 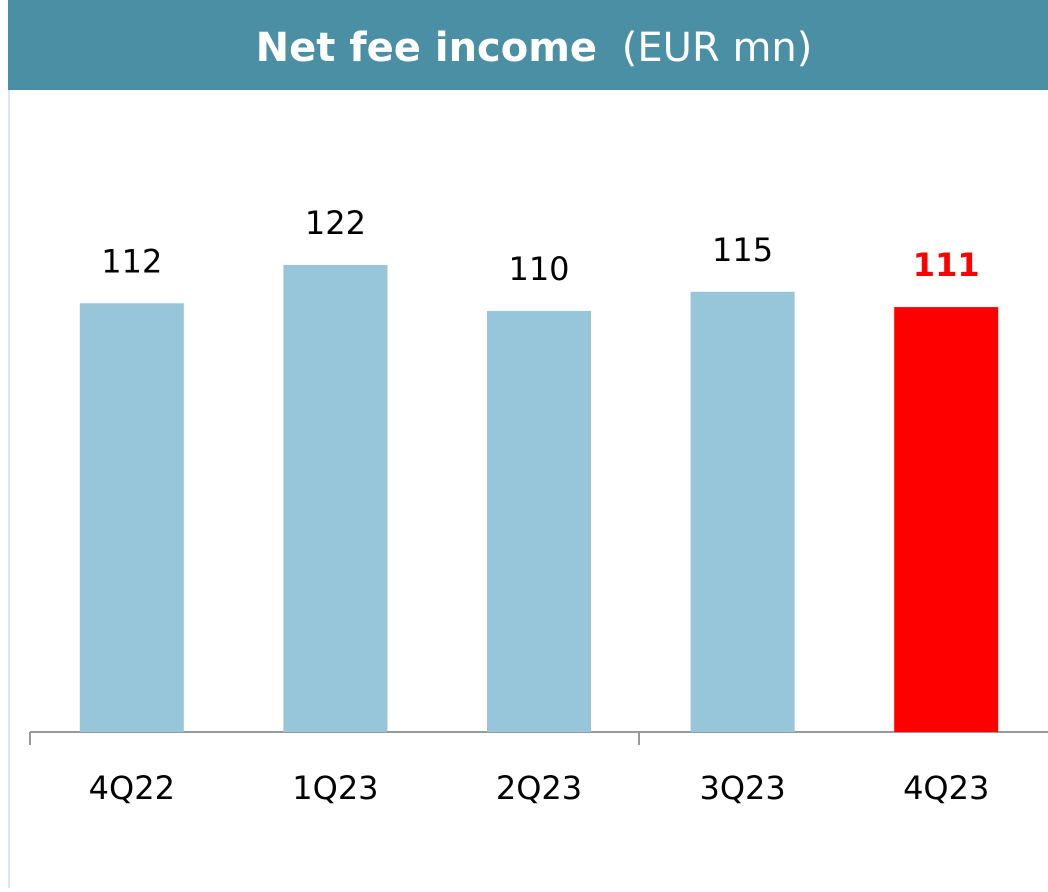 I want to click on chart-title: Net fee income (EUR mn), so click(x=534, y=48).